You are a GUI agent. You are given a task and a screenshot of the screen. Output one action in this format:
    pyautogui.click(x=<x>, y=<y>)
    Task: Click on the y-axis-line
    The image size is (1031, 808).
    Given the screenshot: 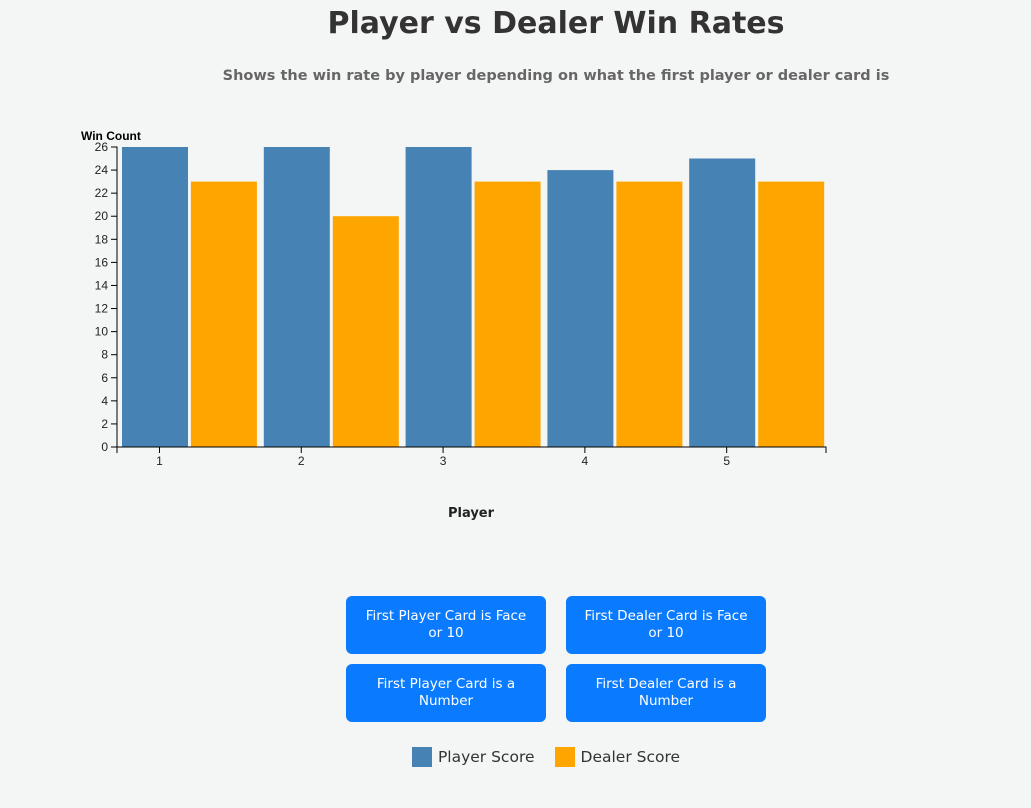 What is the action you would take?
    pyautogui.click(x=114, y=297)
    